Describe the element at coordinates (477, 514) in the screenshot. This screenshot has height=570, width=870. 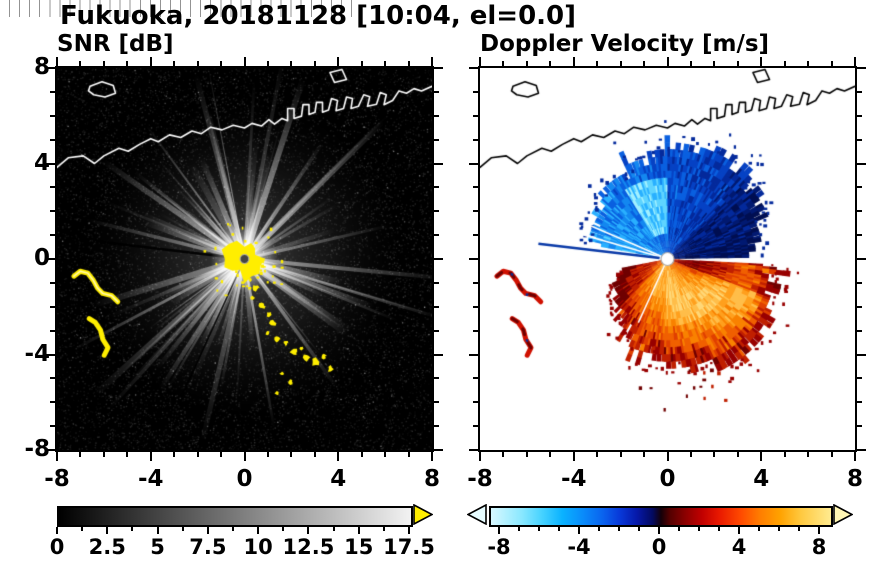
I see `vel-colorbar-under-arrow` at that location.